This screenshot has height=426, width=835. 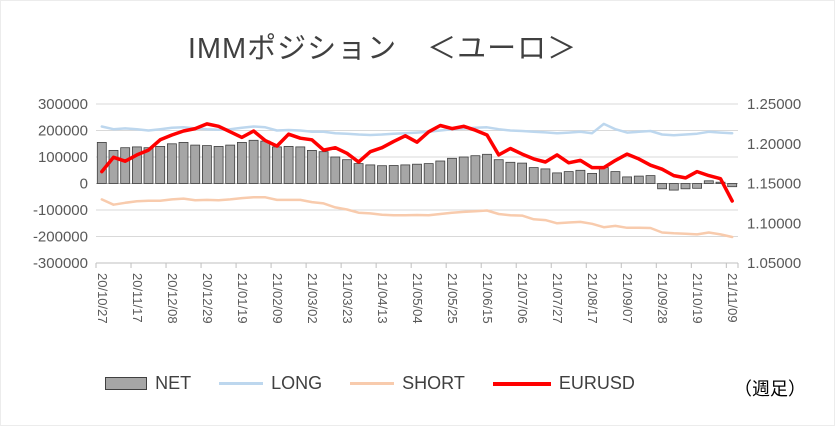 What do you see at coordinates (207, 298) in the screenshot?
I see `x-axis-label: 20/12/29` at bounding box center [207, 298].